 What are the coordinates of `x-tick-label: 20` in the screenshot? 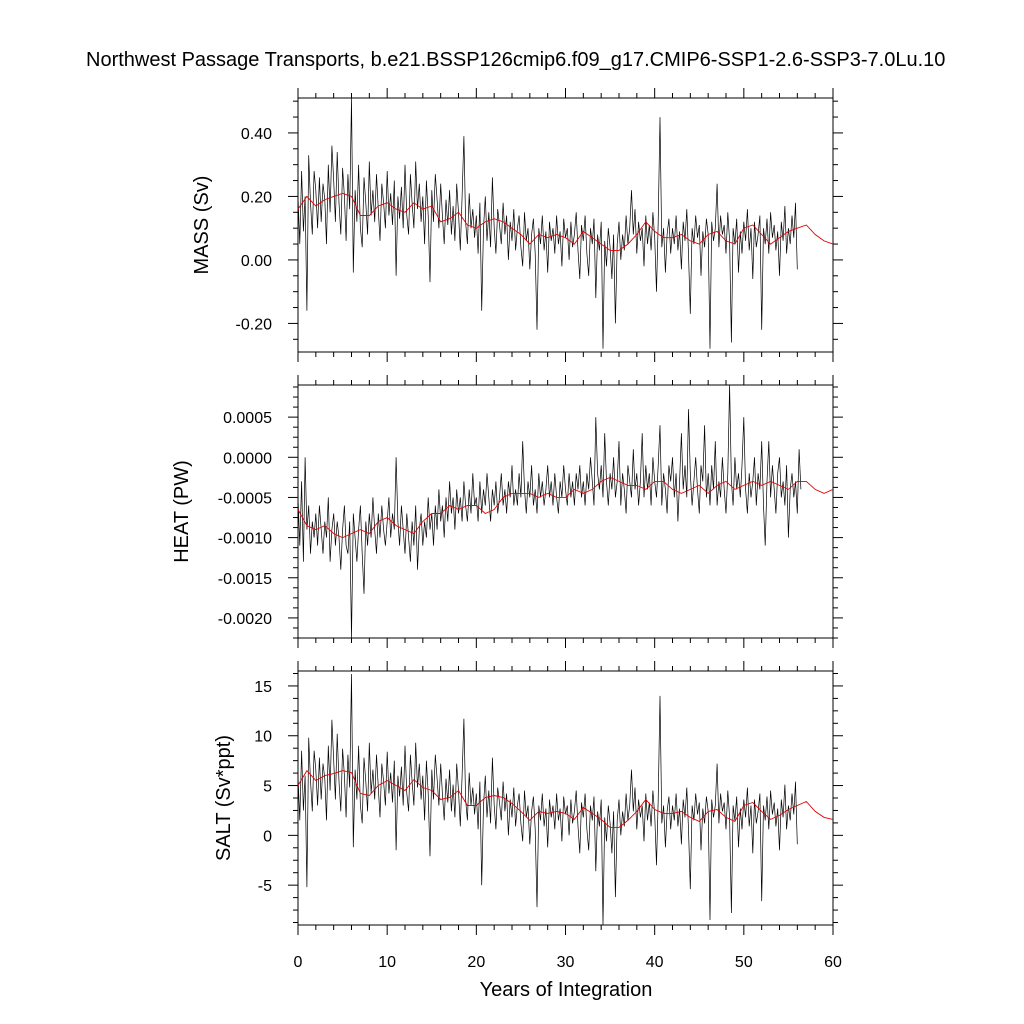 It's located at (476, 962).